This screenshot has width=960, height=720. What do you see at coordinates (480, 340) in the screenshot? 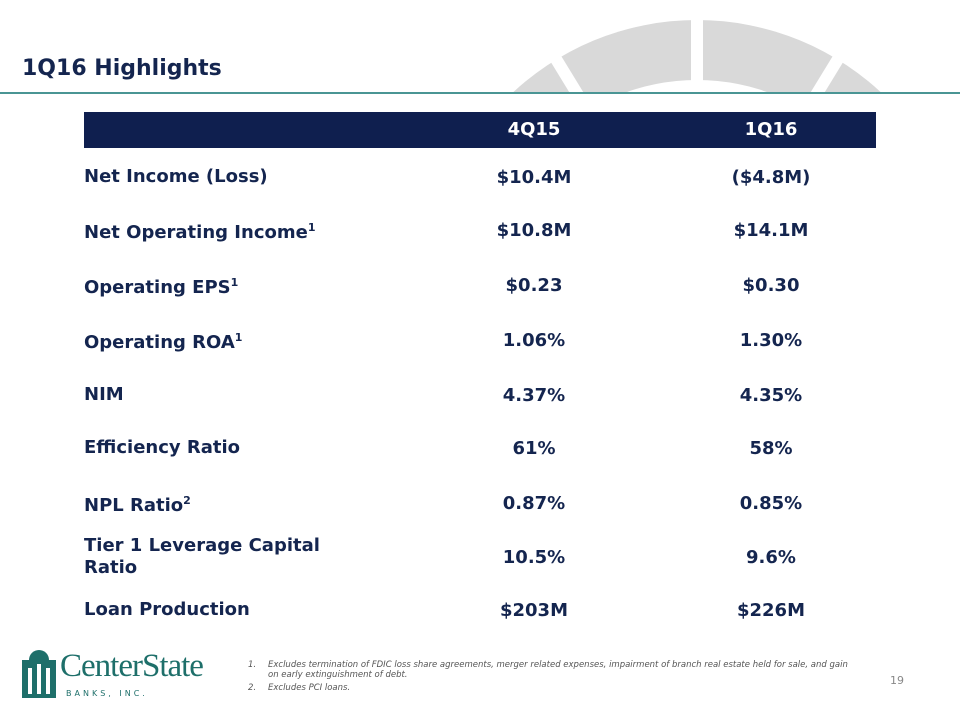
I see `table-row: Operating ROA1 1.06% 1.30%` at bounding box center [480, 340].